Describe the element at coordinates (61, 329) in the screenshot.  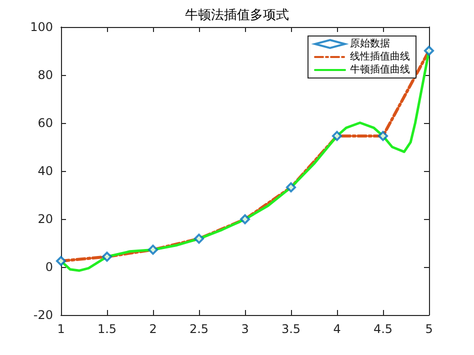
I see `x-tick-label: 1` at that location.